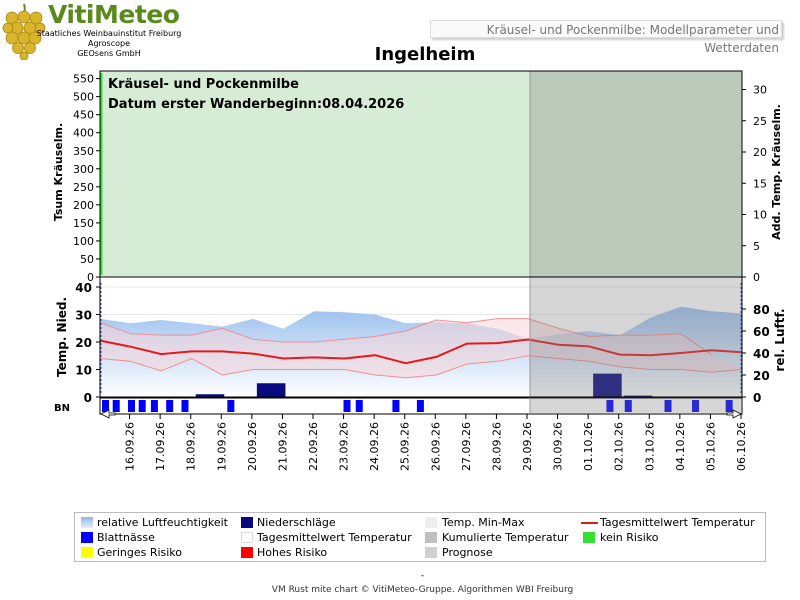 This screenshot has width=800, height=600. What do you see at coordinates (191, 446) in the screenshot?
I see `x-tick-label: 18.09.26` at bounding box center [191, 446].